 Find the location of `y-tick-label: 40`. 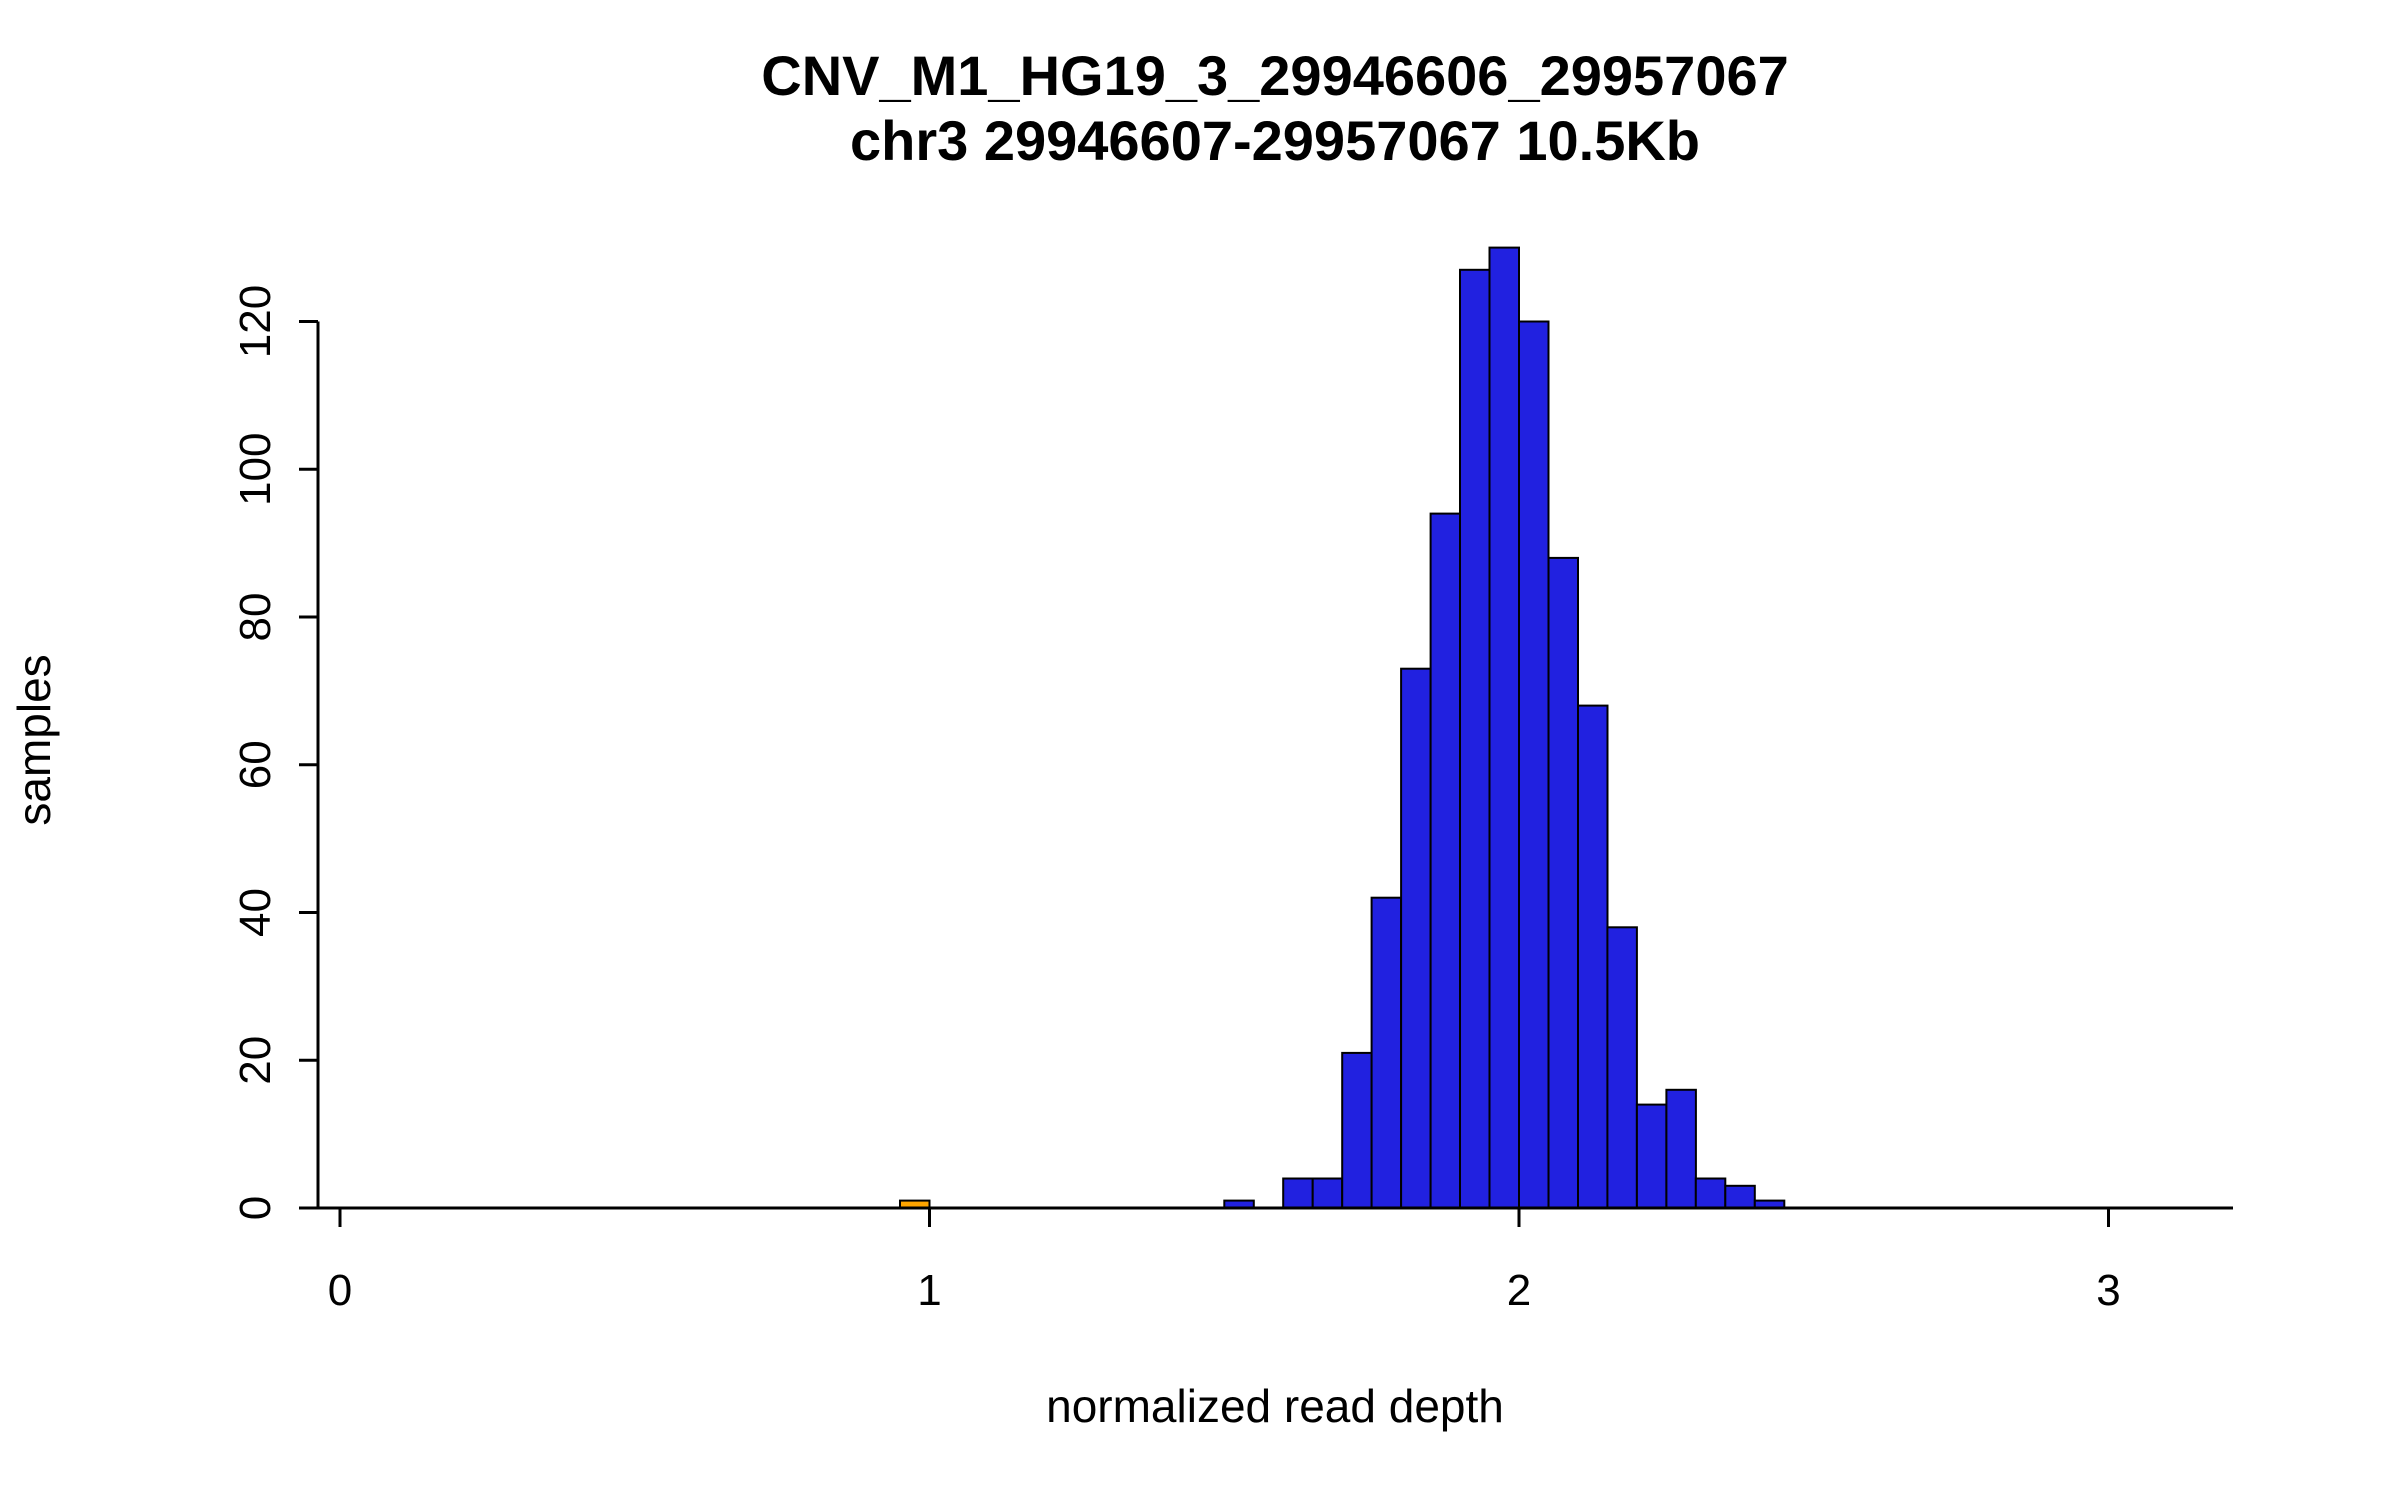

y-tick-label: 40 is located at coordinates (255, 912).